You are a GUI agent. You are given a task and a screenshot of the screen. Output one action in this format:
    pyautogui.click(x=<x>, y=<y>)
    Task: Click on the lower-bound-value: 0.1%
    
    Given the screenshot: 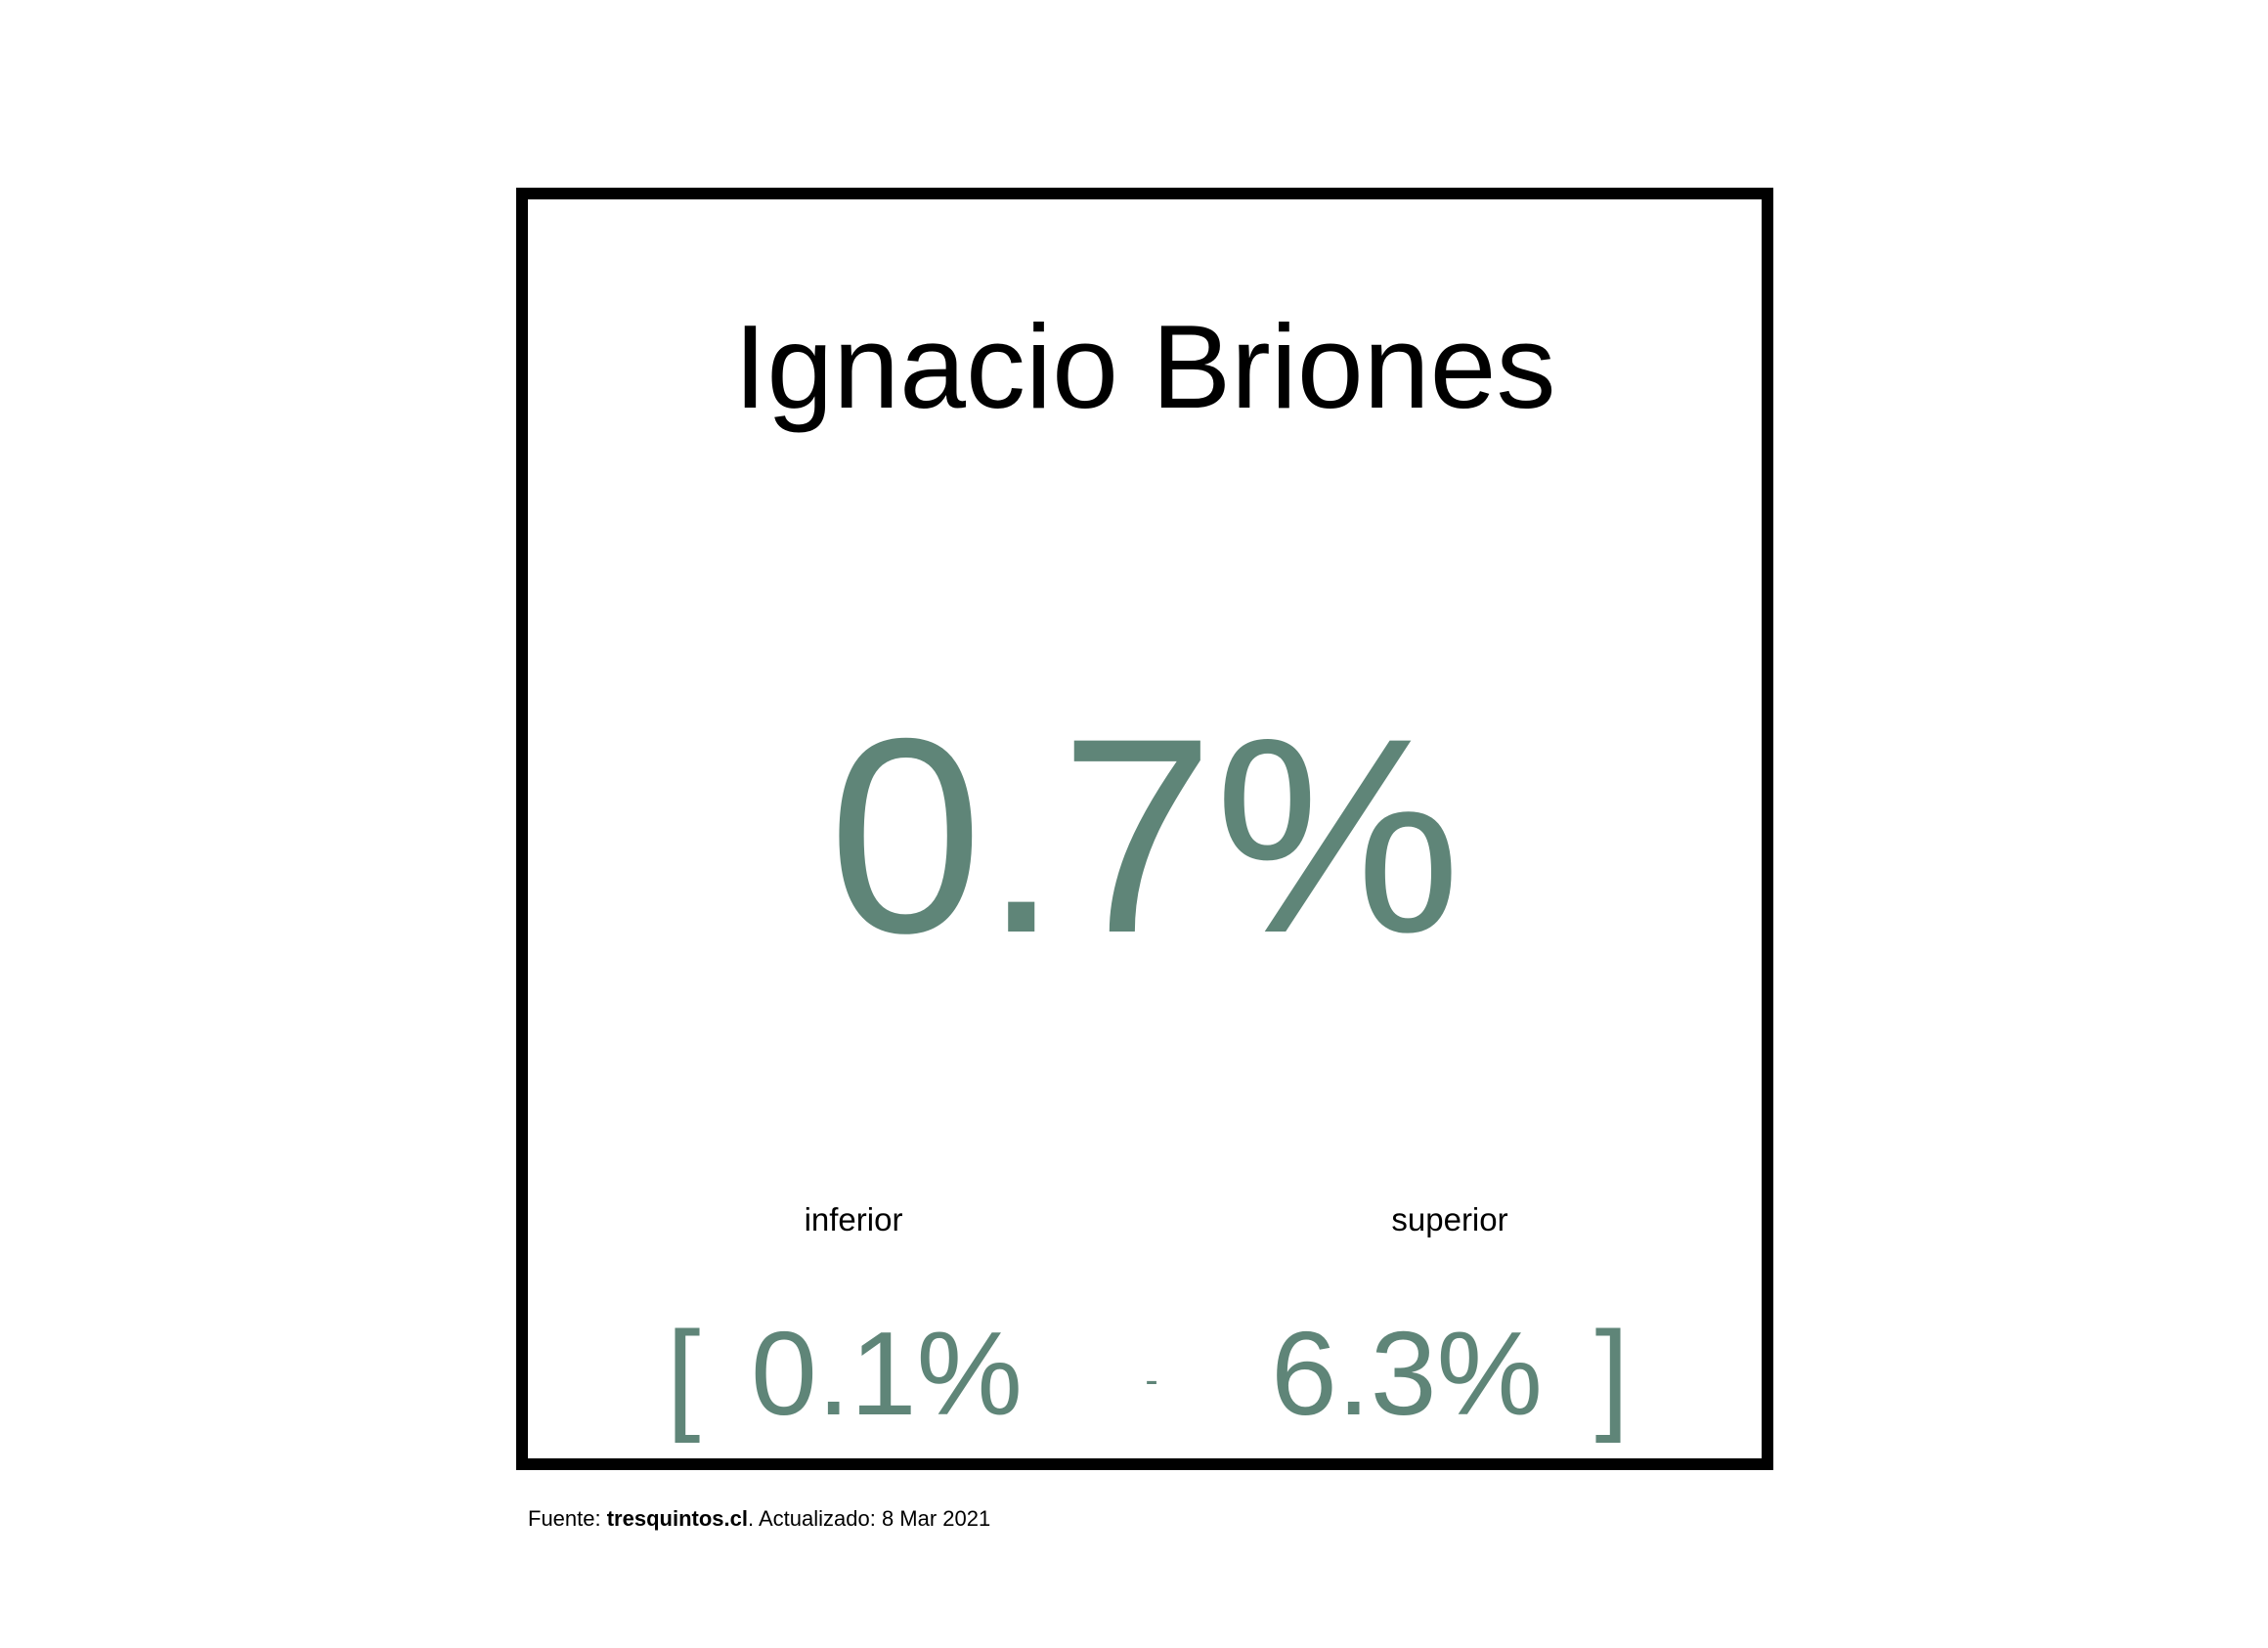 What is the action you would take?
    pyautogui.click(x=887, y=1373)
    